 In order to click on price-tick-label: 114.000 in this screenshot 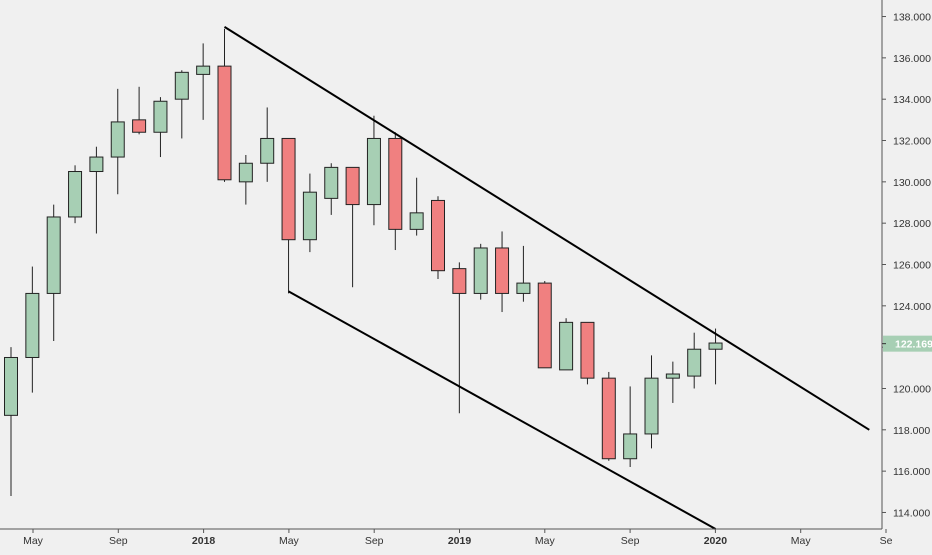, I will do `click(911, 513)`.